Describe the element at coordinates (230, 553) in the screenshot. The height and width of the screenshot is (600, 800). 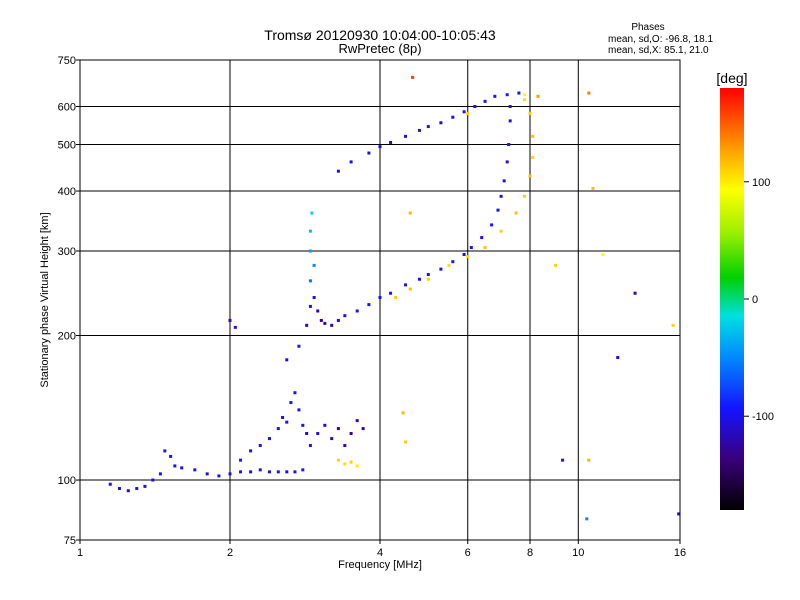
I see `x-tick-label: 2` at that location.